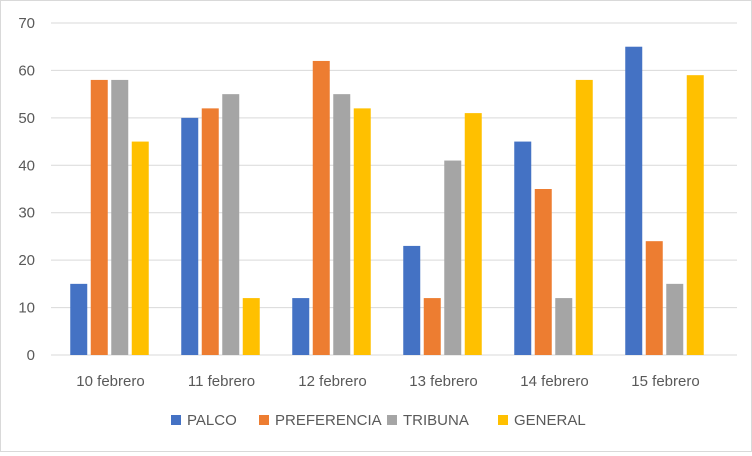 The image size is (752, 456). Describe the element at coordinates (221, 381) in the screenshot. I see `x-tick-label: 11 febrero` at that location.